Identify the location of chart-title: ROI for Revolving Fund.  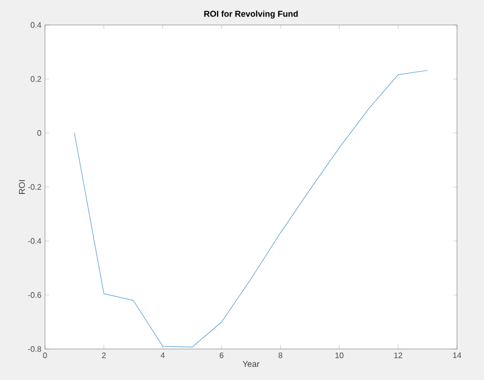
(251, 14).